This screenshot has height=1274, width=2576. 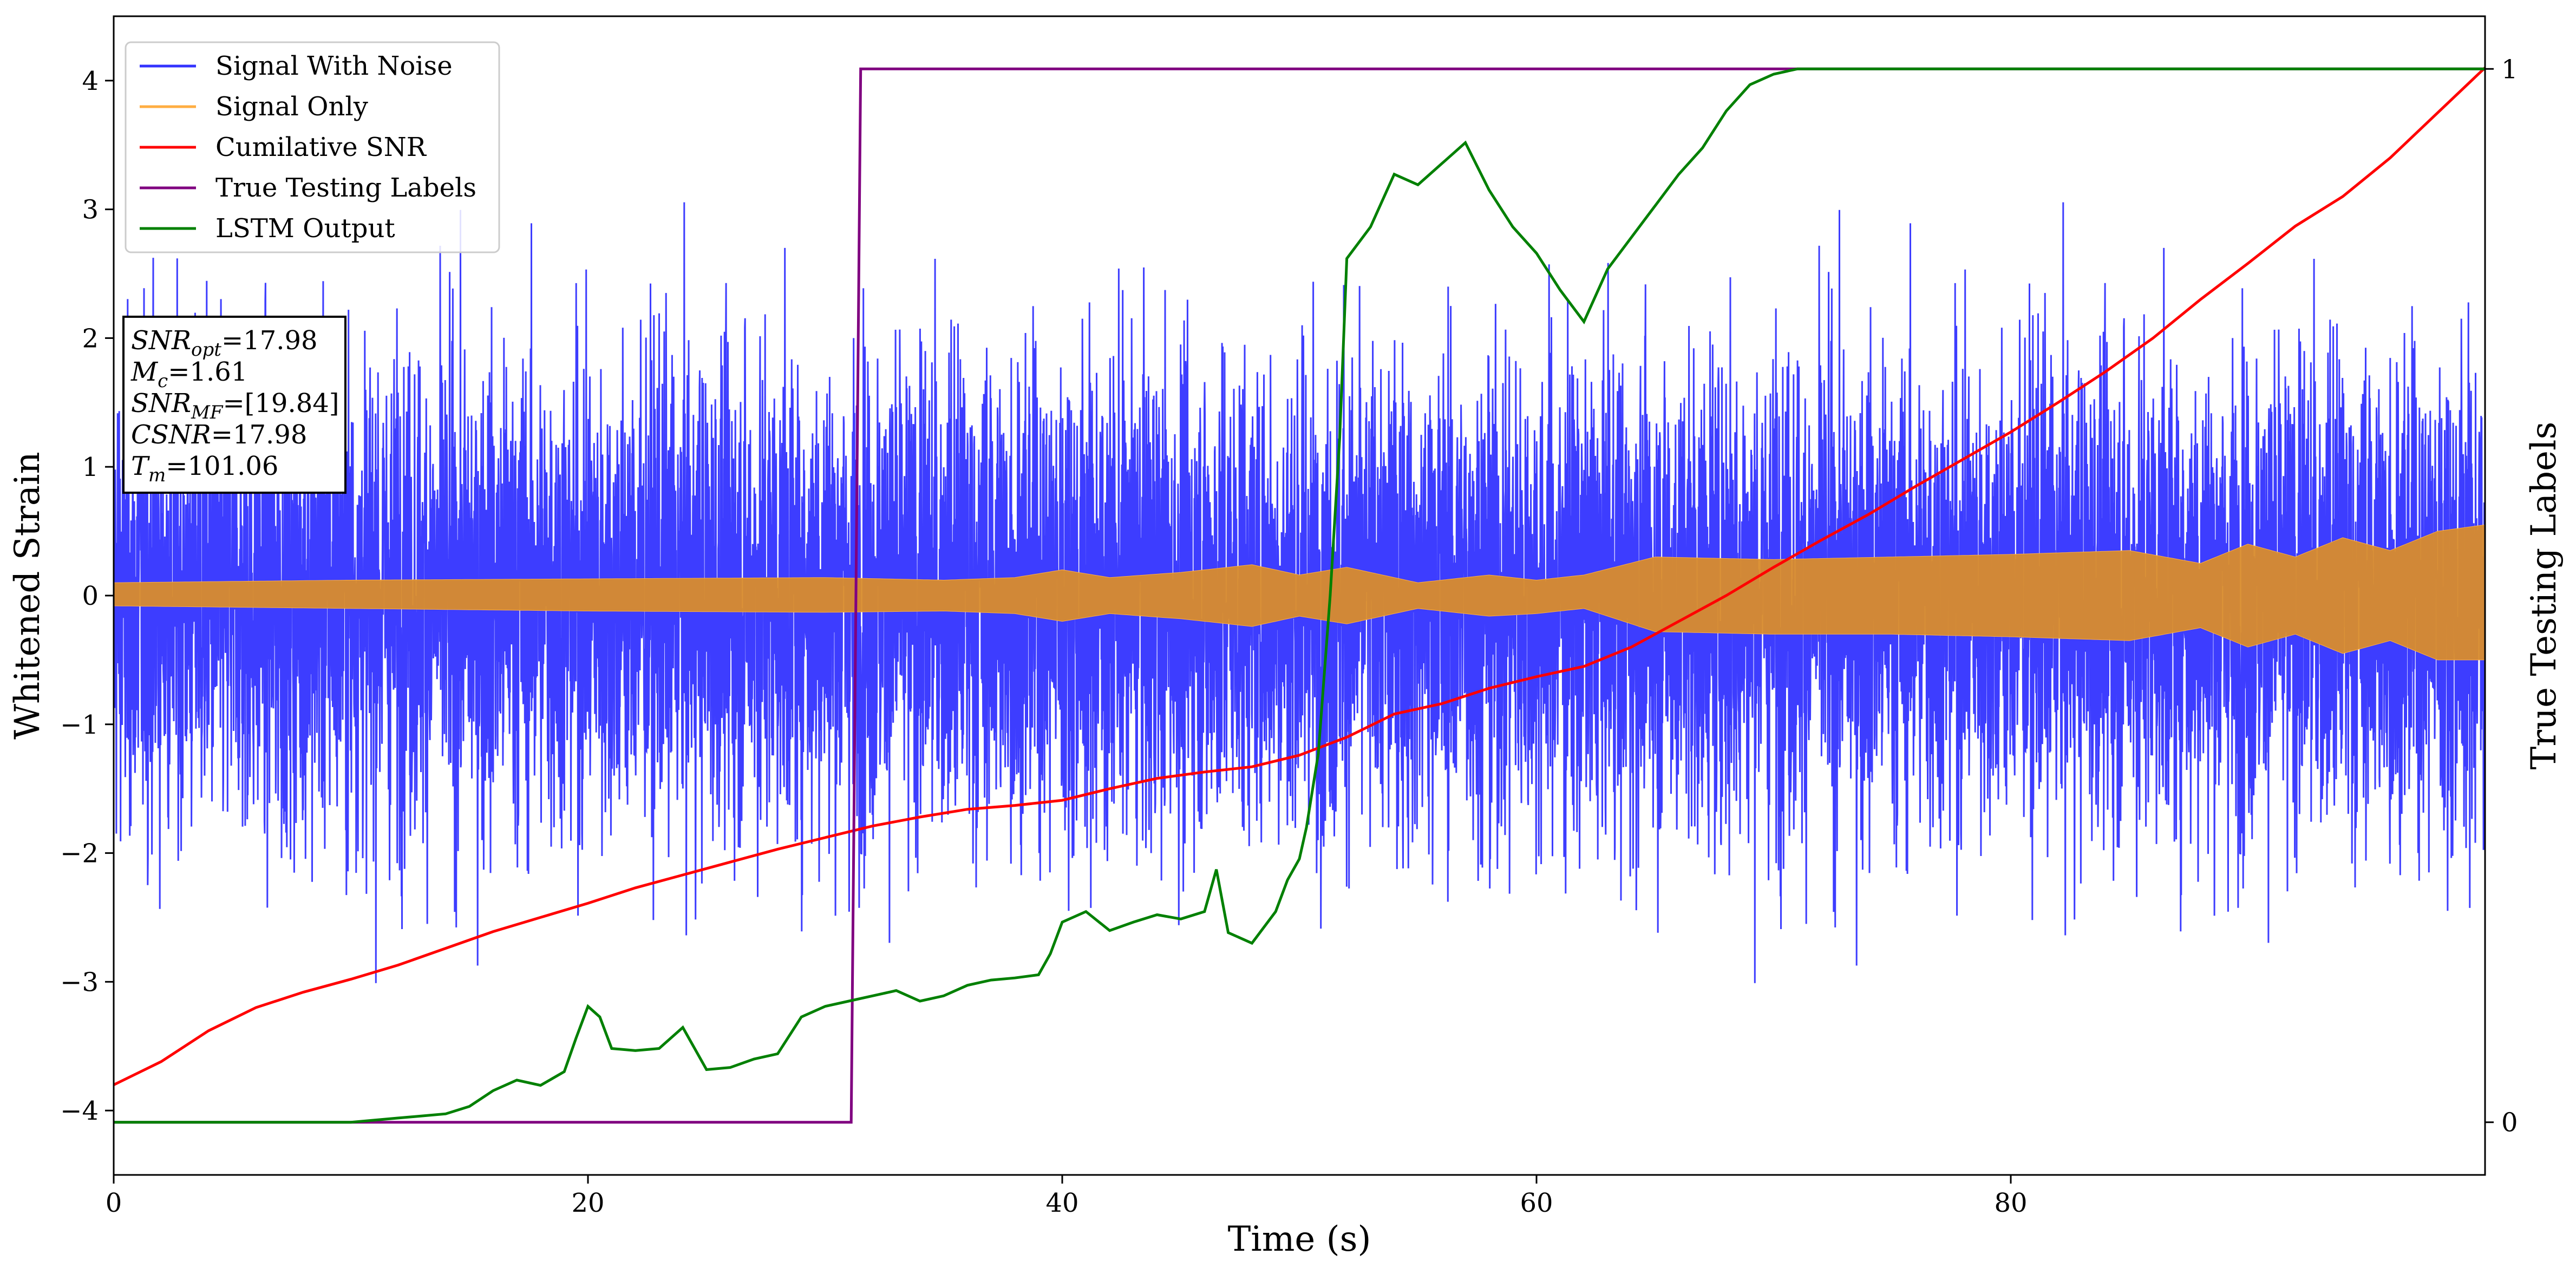 I want to click on y-right-tick-label: 1, so click(x=2509, y=69).